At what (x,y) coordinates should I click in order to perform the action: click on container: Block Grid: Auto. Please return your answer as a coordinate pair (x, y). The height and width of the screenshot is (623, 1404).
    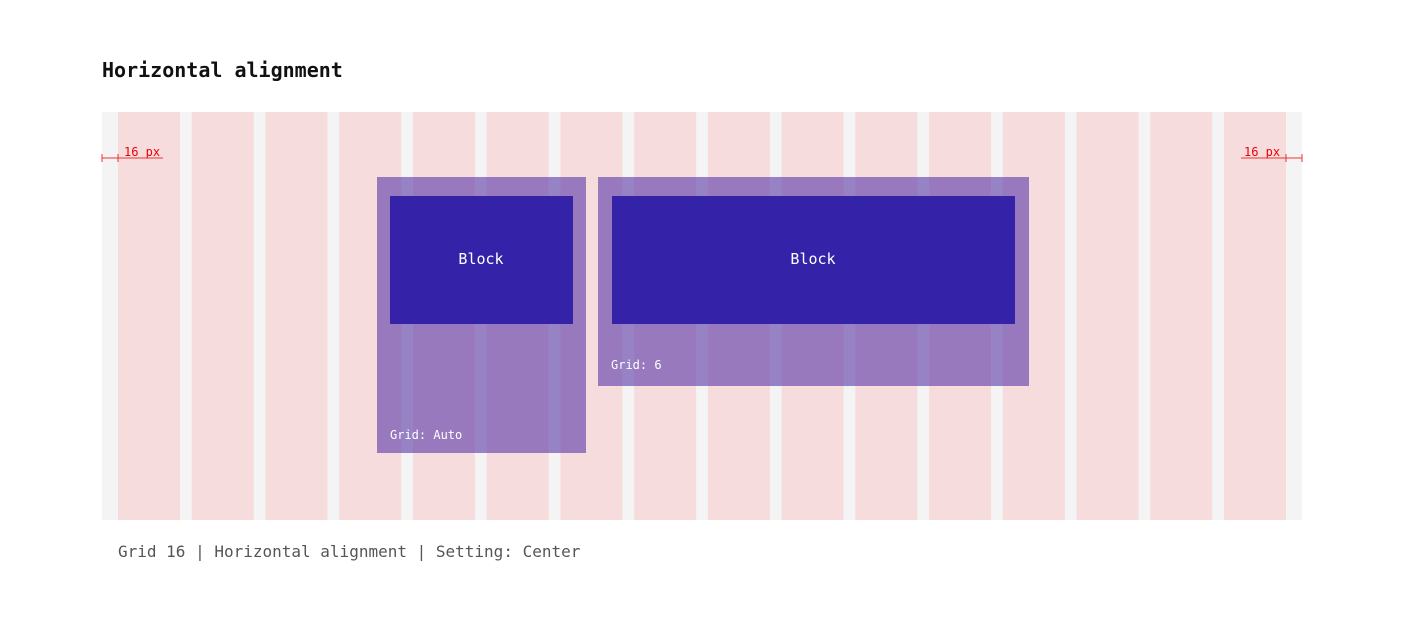
    Looking at the image, I should click on (481, 315).